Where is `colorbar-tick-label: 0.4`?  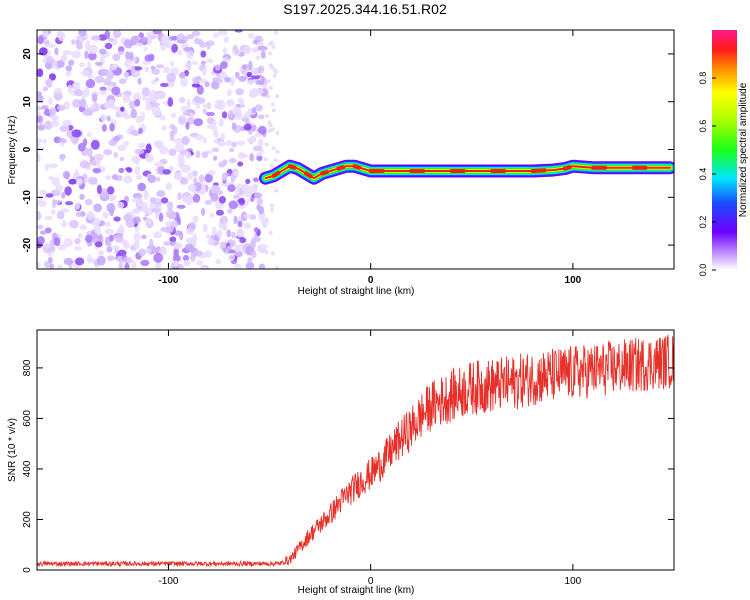 colorbar-tick-label: 0.4 is located at coordinates (703, 174).